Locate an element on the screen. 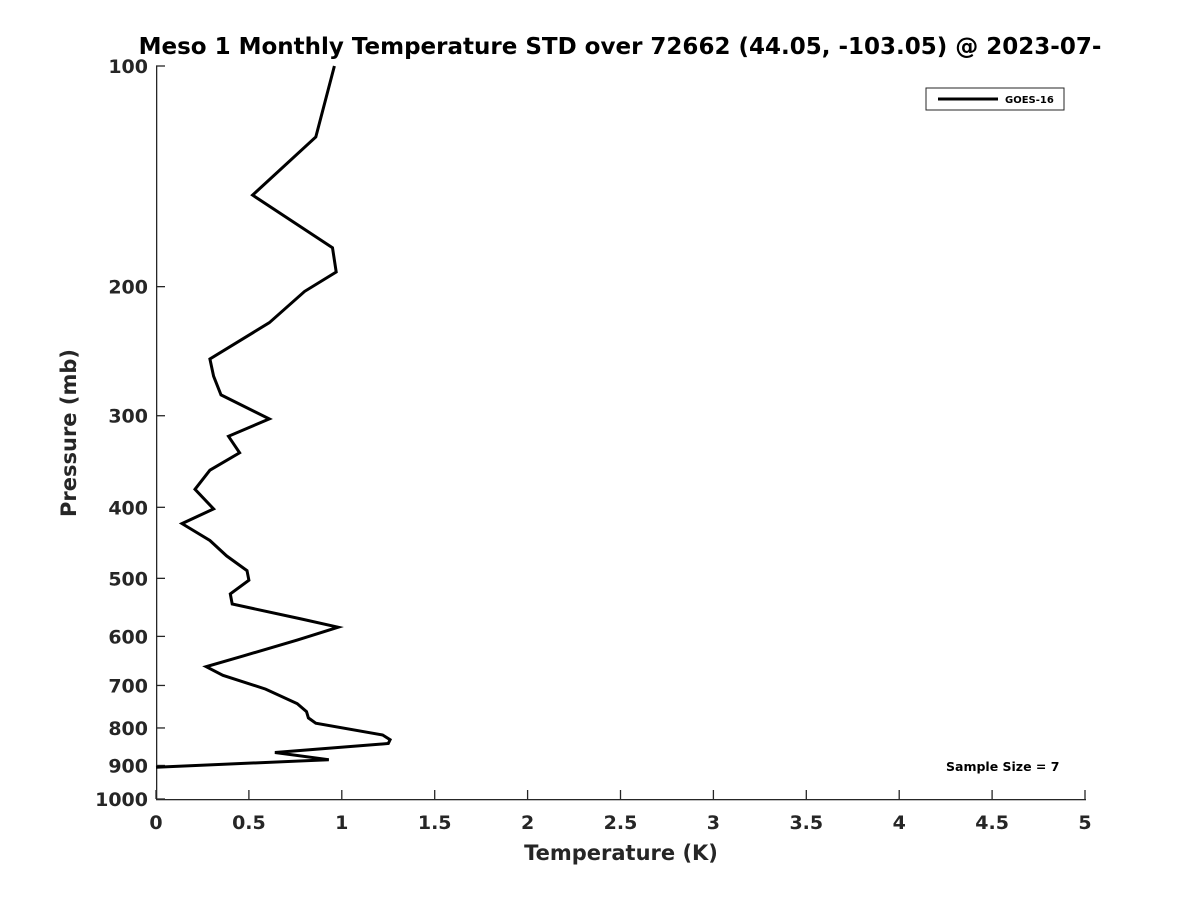  x-tick-label: 3.5 is located at coordinates (806, 823).